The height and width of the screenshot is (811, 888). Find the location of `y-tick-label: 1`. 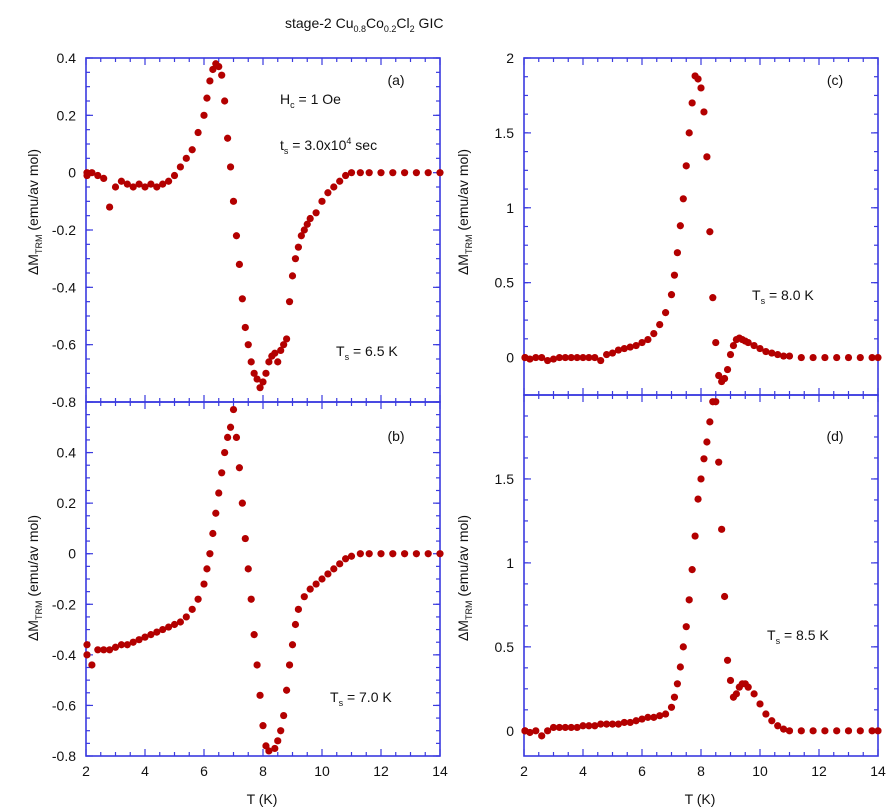

y-tick-label: 1 is located at coordinates (510, 563).